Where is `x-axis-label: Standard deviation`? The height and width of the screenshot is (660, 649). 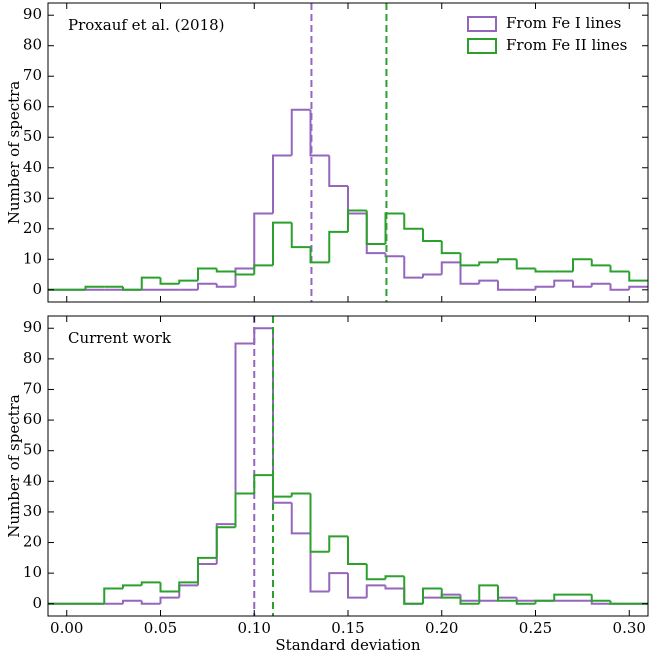 x-axis-label: Standard deviation is located at coordinates (348, 645).